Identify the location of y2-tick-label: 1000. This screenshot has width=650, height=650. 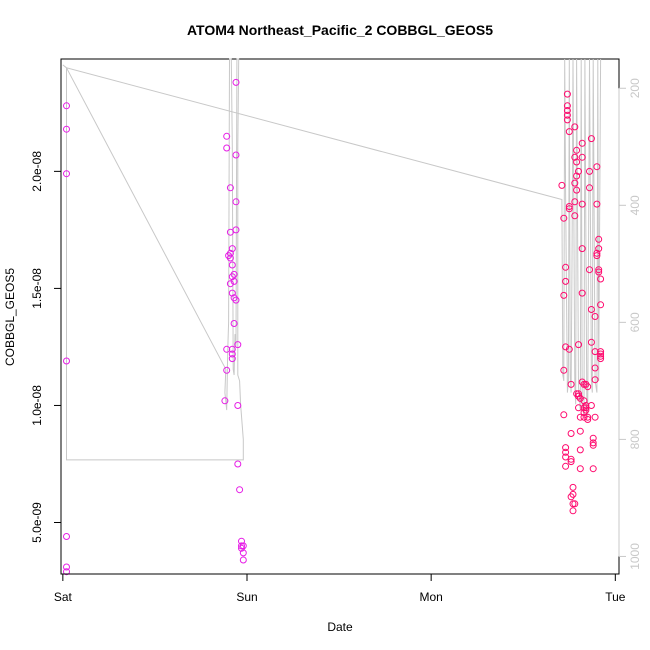
(635, 556).